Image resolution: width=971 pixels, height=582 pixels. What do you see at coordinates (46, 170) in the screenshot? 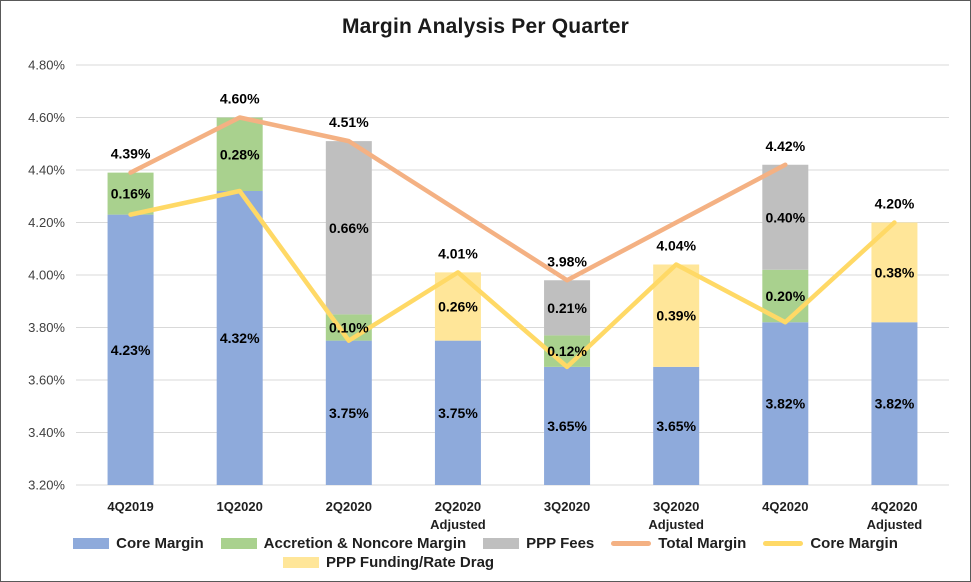
I see `y-tick-label: 4.40%` at bounding box center [46, 170].